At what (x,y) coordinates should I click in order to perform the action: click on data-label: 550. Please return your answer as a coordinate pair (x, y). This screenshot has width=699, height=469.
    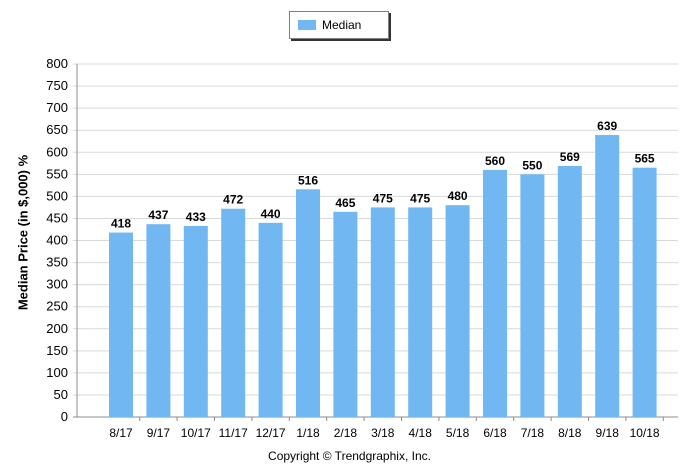
    Looking at the image, I should click on (532, 165).